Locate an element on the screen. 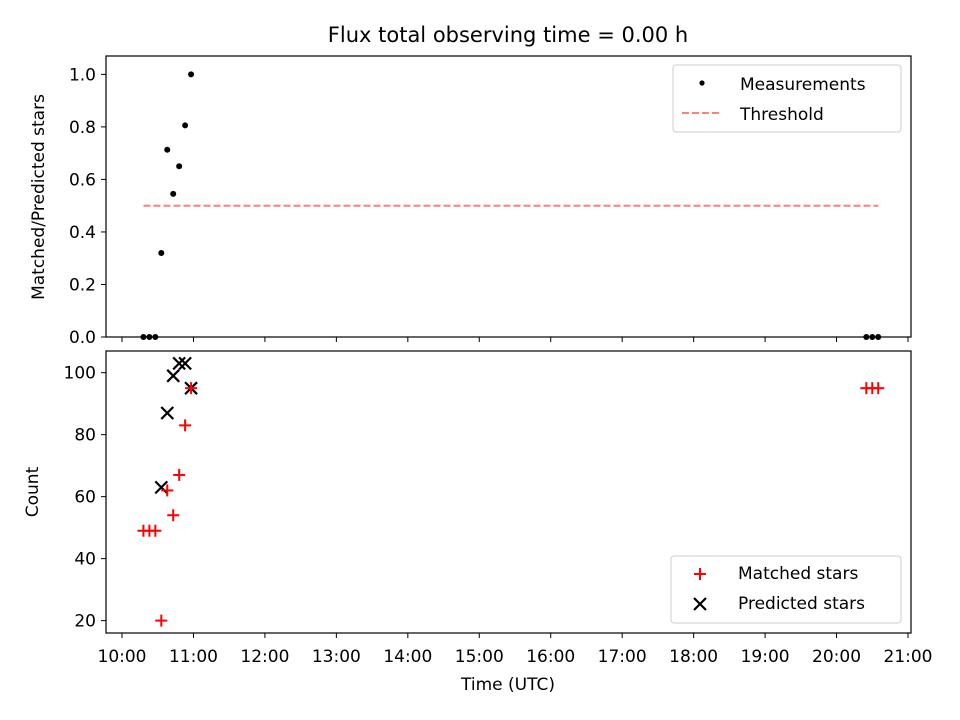 This screenshot has width=960, height=720. legend-predicted-label: Predicted stars is located at coordinates (801, 604).